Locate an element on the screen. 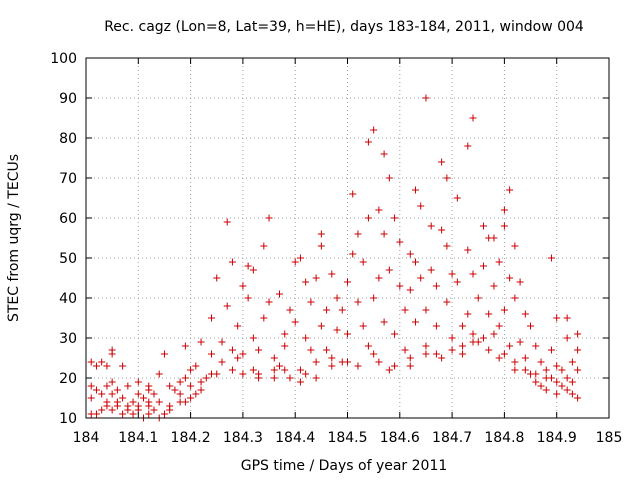 The height and width of the screenshot is (480, 640). x-tick-label: 184.9 is located at coordinates (557, 438).